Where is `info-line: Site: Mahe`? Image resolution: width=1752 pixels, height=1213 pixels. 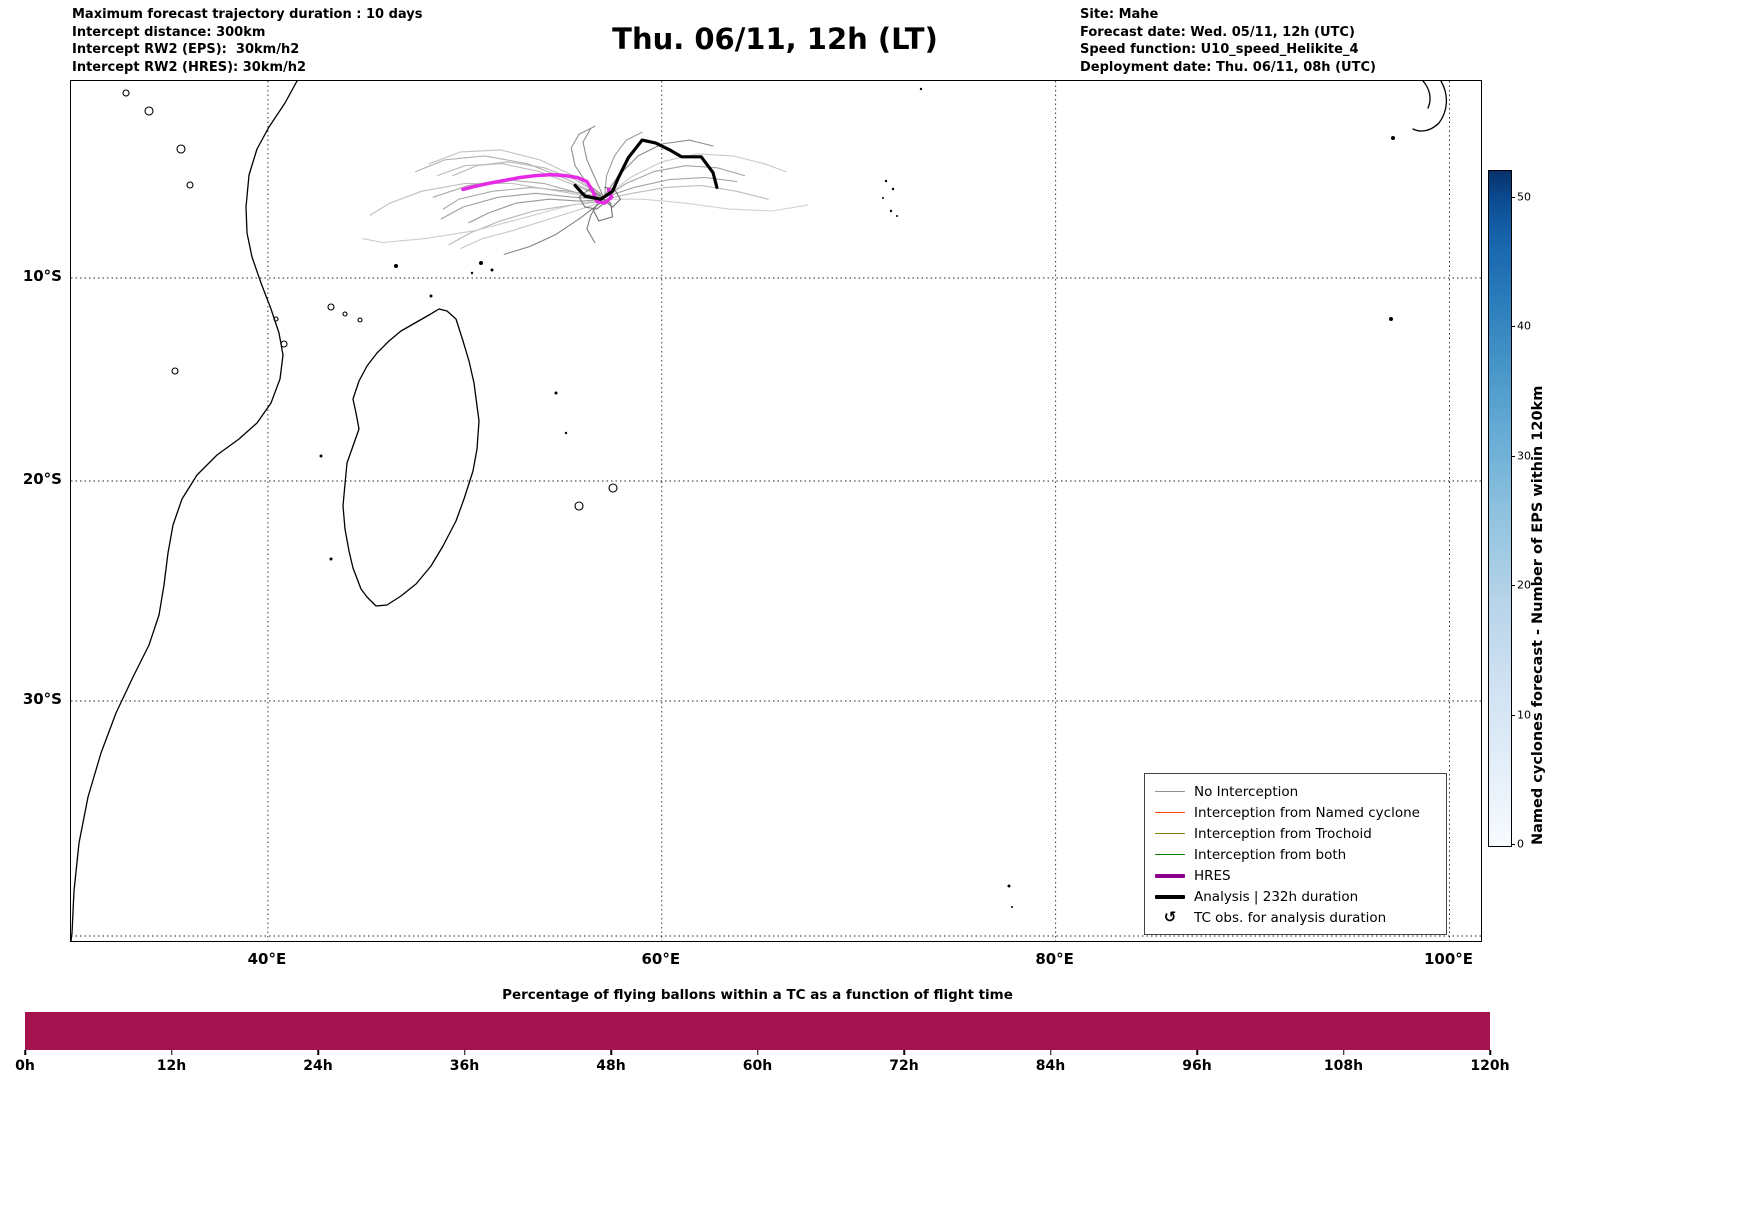
info-line: Site: Mahe is located at coordinates (1119, 14).